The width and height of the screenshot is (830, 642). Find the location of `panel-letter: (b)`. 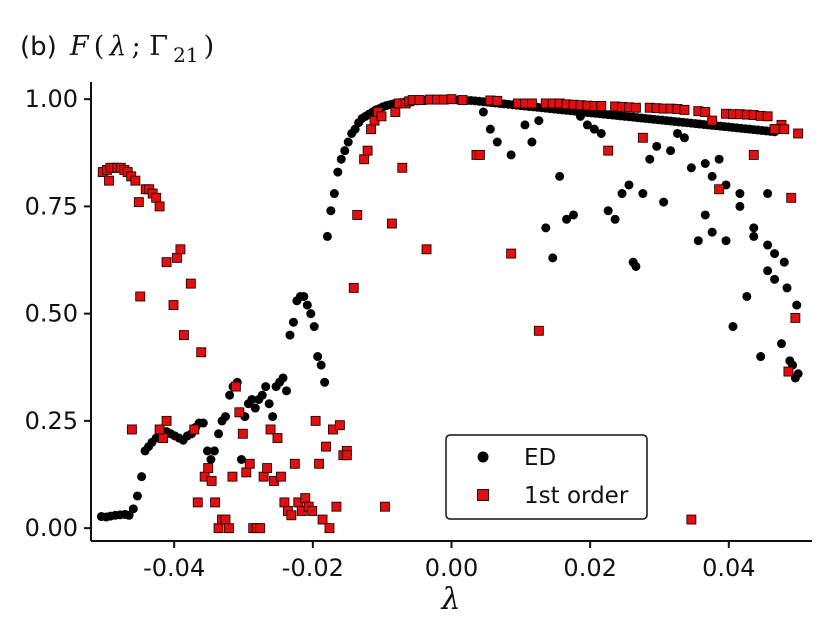

panel-letter: (b) is located at coordinates (38, 47).